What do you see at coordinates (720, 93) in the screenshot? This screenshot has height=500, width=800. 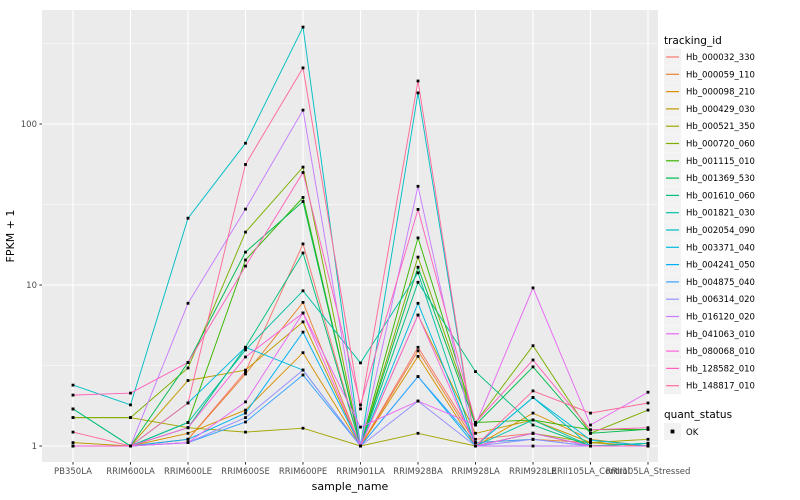 I see `legend-item-label: Hb_000098_210` at bounding box center [720, 93].